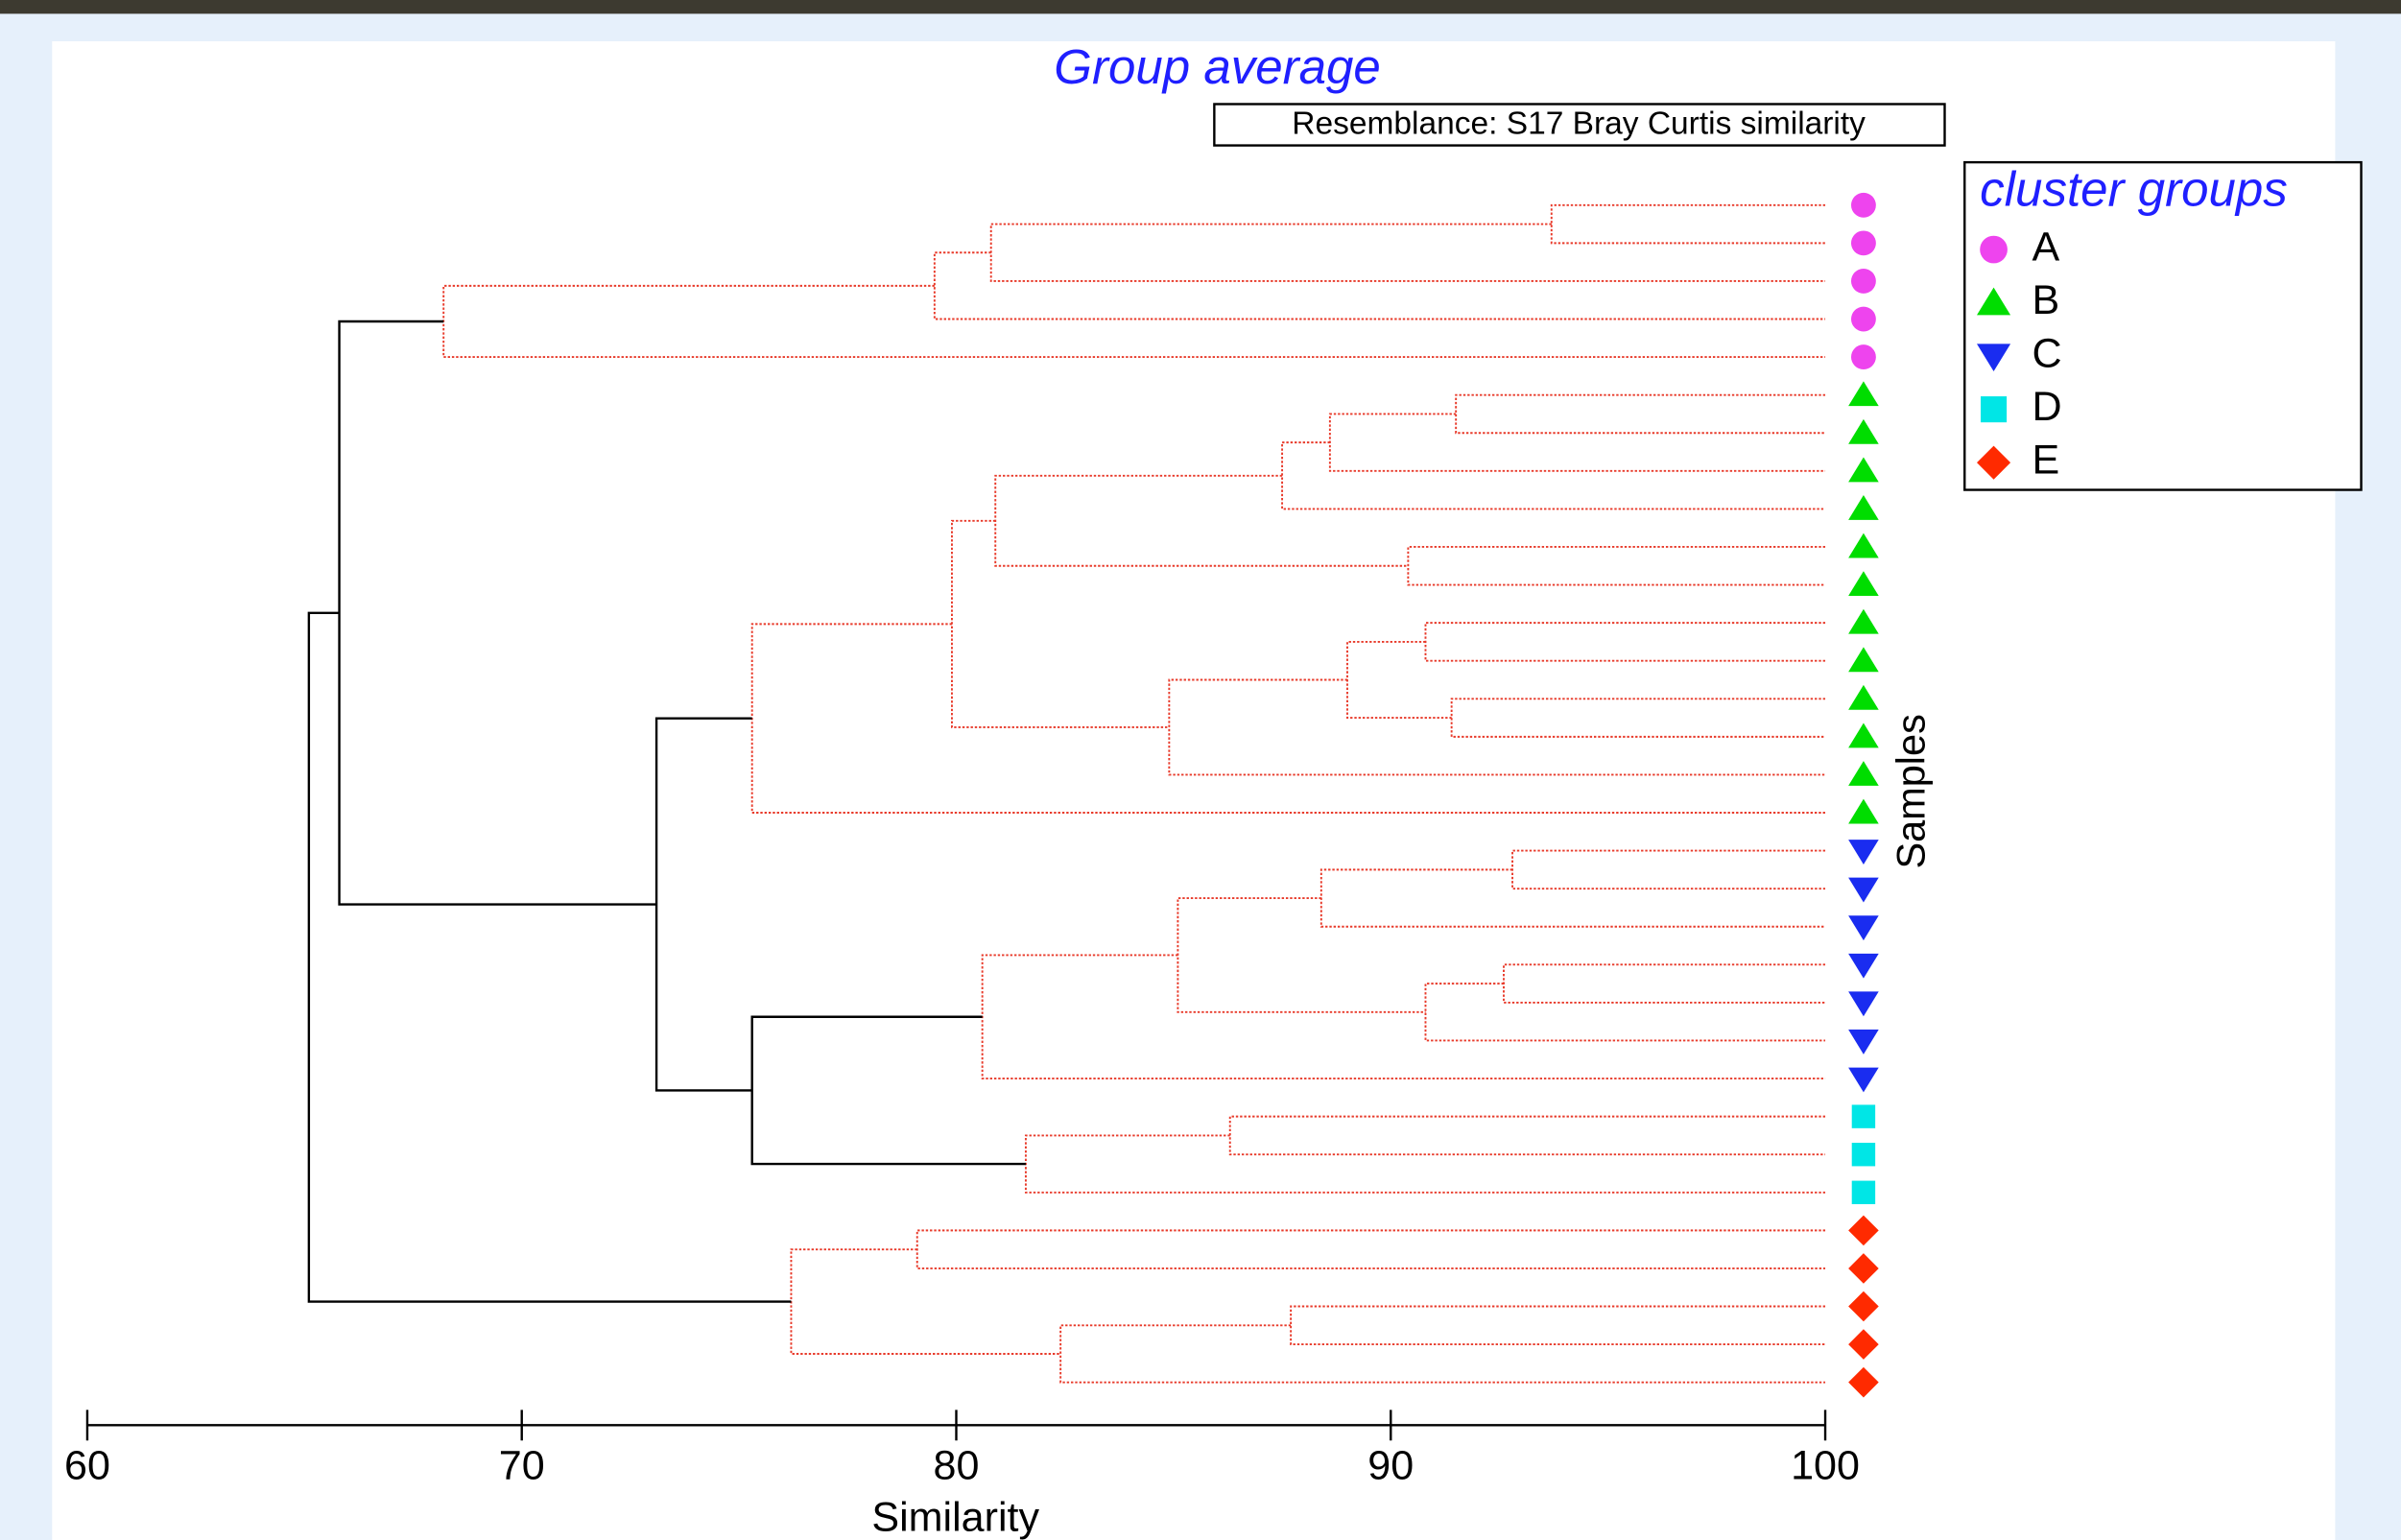 This screenshot has width=2401, height=1540. I want to click on x-tick-label: 90, so click(1390, 1465).